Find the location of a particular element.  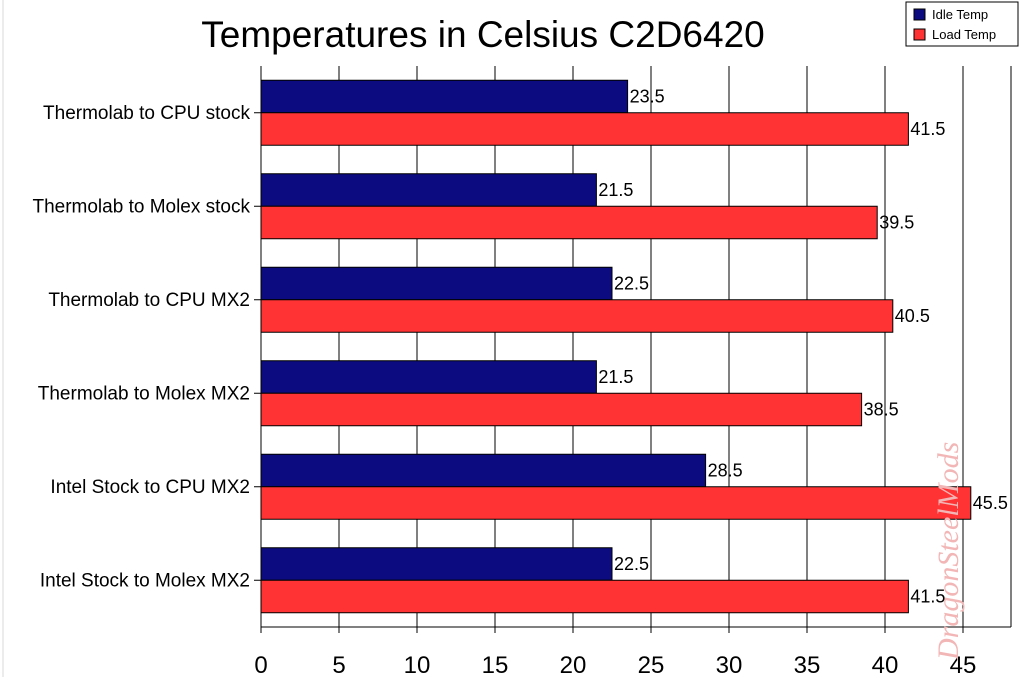

category-label: Intel Stock to CPU MX2 is located at coordinates (150, 487).